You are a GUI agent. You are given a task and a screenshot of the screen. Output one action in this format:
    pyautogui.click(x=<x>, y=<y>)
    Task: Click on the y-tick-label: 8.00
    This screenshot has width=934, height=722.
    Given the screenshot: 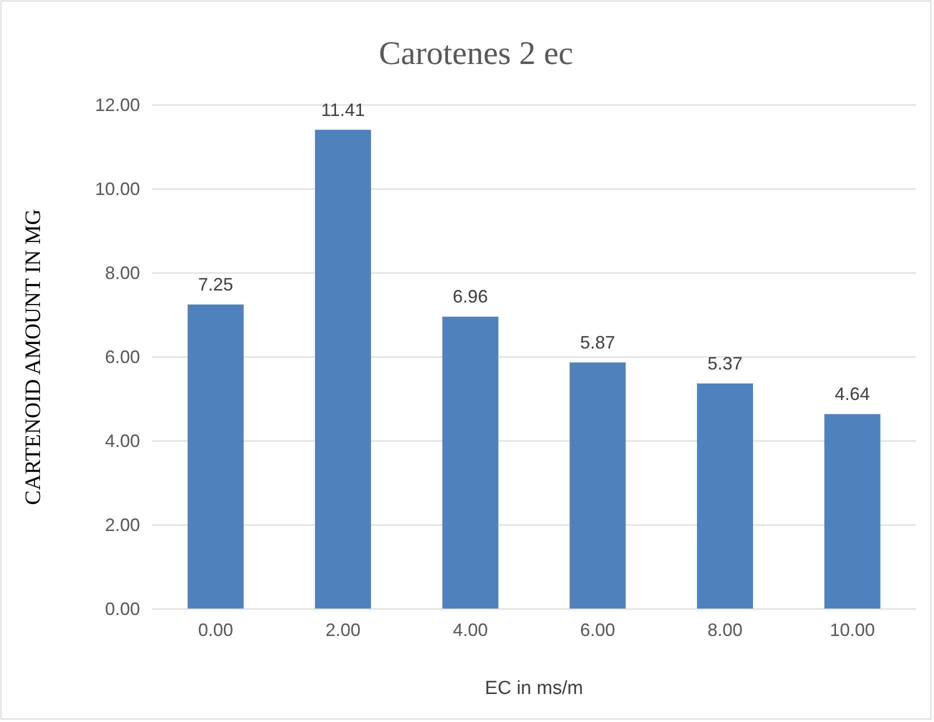 What is the action you would take?
    pyautogui.click(x=122, y=272)
    